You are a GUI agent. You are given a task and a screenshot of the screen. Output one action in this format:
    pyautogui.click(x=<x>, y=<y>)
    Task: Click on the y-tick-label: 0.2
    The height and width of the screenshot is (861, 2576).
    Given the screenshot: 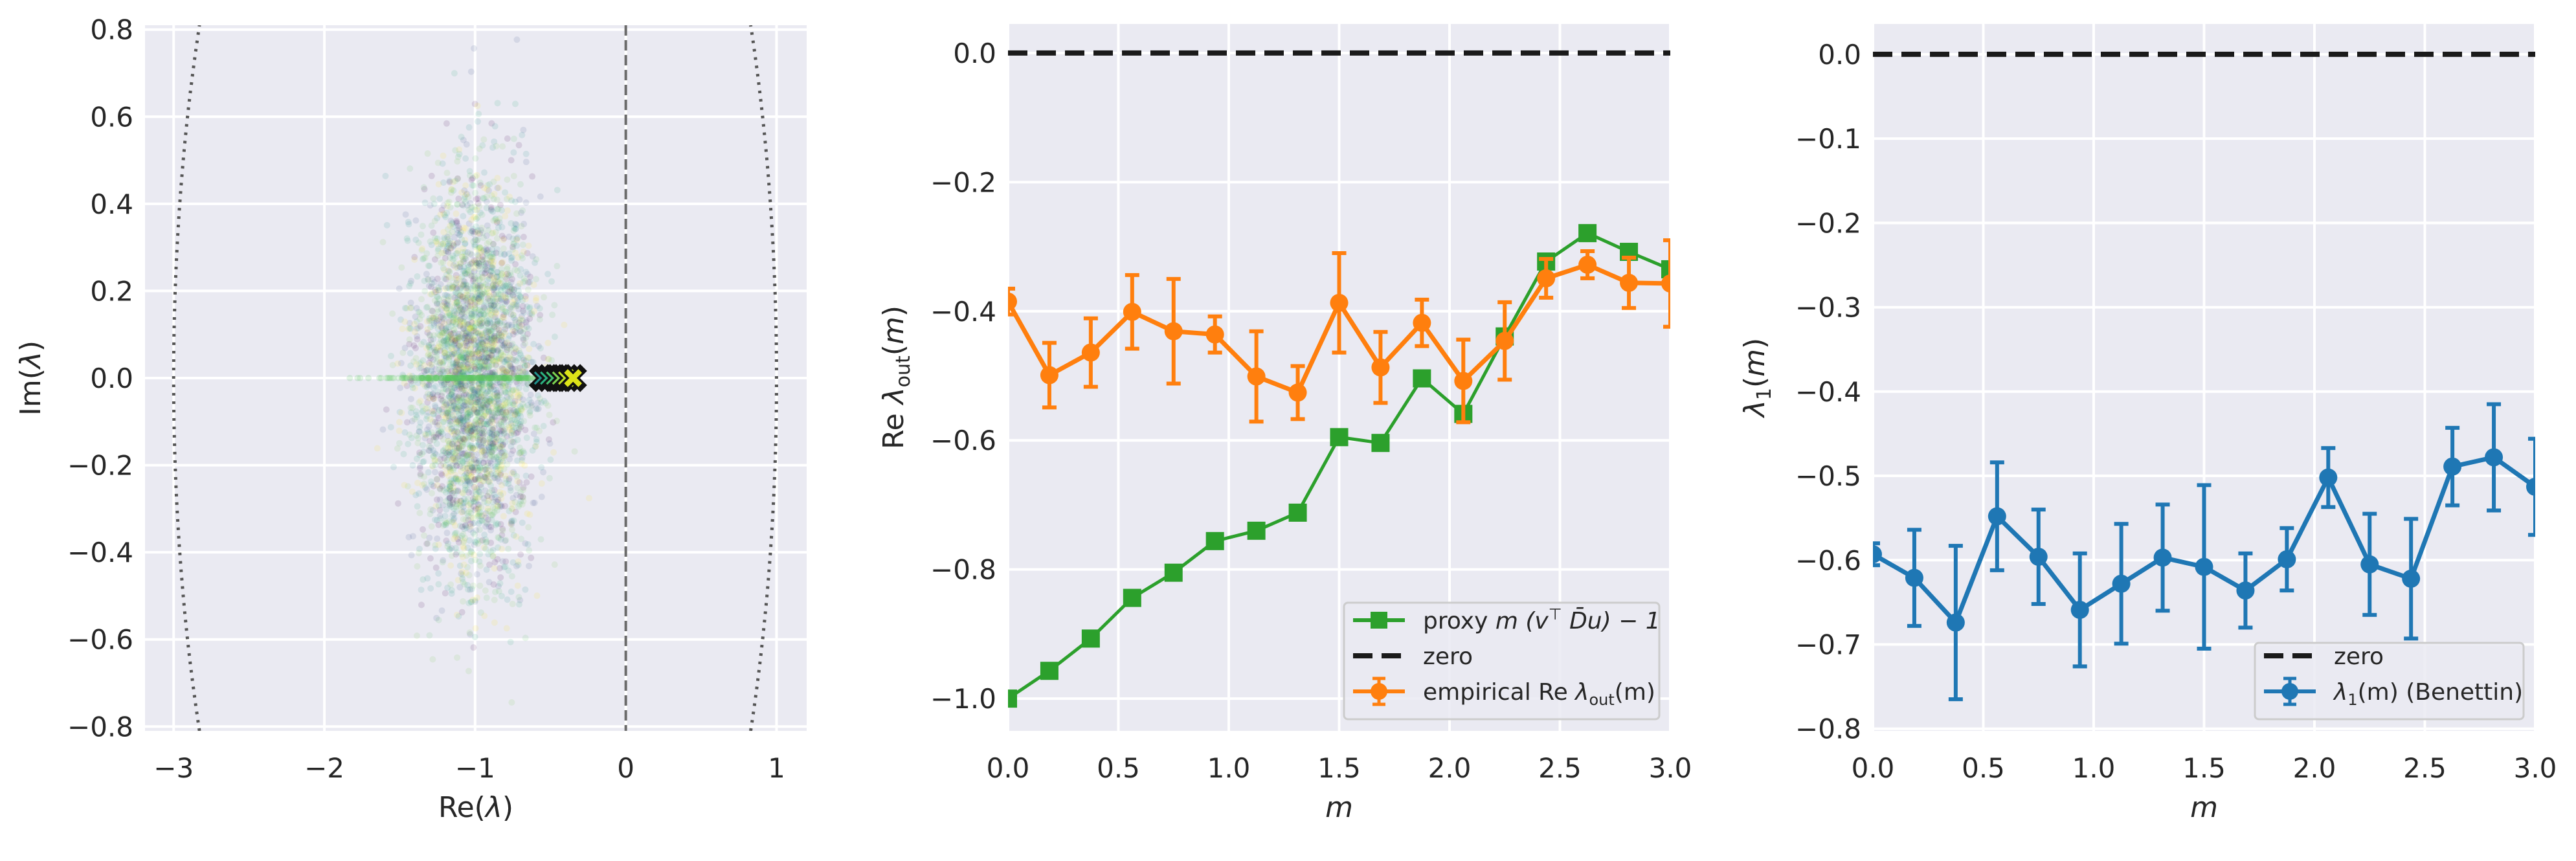 What is the action you would take?
    pyautogui.click(x=112, y=291)
    